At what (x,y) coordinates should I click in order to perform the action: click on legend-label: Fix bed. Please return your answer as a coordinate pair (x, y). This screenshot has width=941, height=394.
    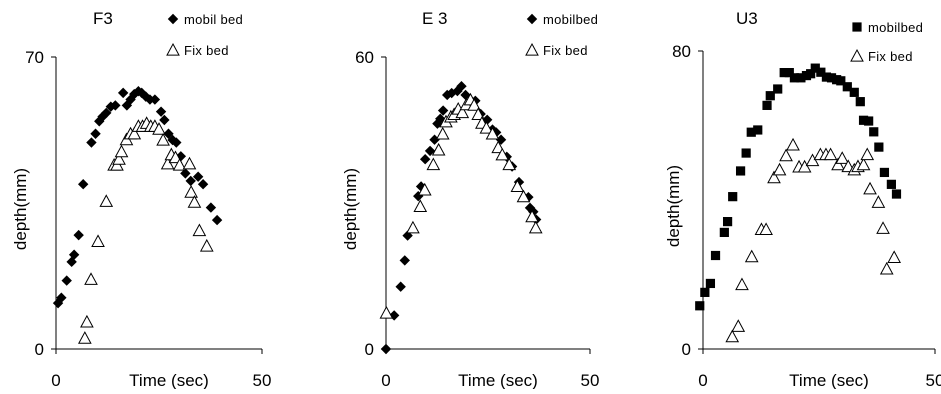
    Looking at the image, I should click on (206, 50).